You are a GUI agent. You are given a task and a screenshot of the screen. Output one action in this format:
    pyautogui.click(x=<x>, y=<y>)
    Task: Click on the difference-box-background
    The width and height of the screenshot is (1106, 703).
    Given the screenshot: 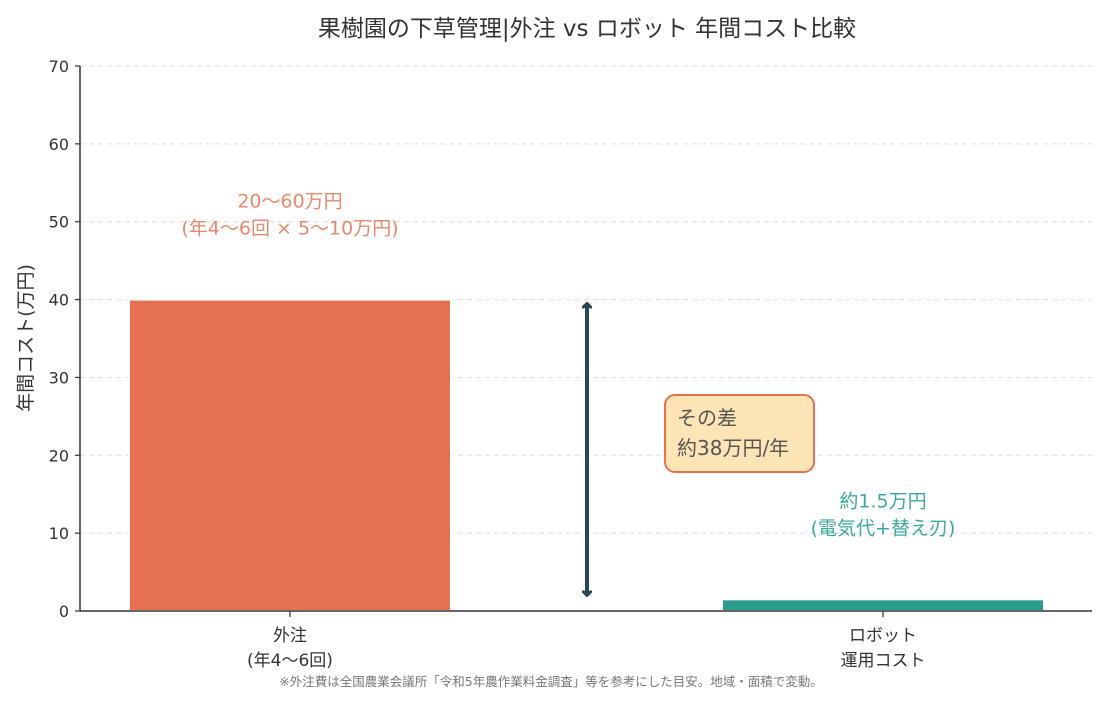 What is the action you would take?
    pyautogui.click(x=739, y=433)
    